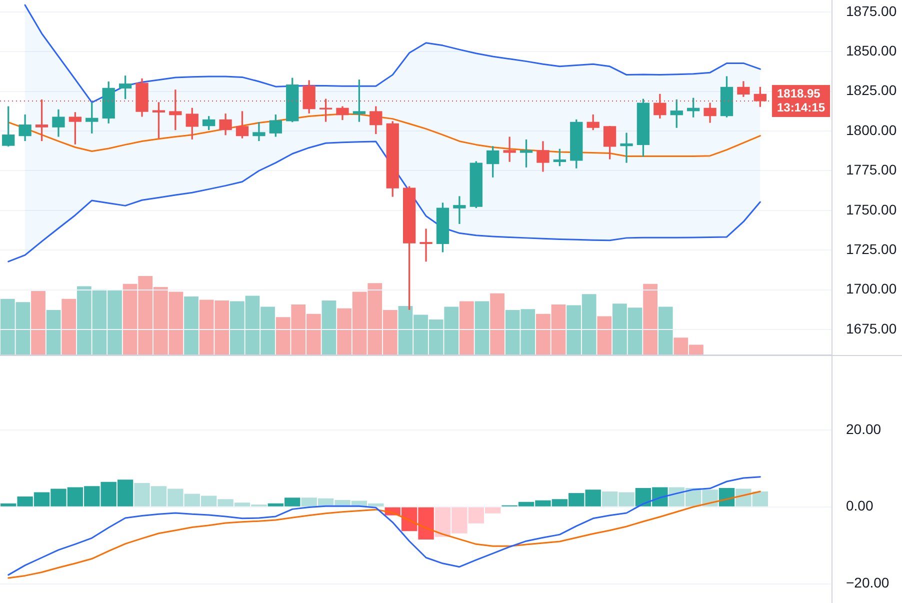 This screenshot has height=603, width=902. What do you see at coordinates (868, 582) in the screenshot?
I see `y-tick-label: −20.00` at bounding box center [868, 582].